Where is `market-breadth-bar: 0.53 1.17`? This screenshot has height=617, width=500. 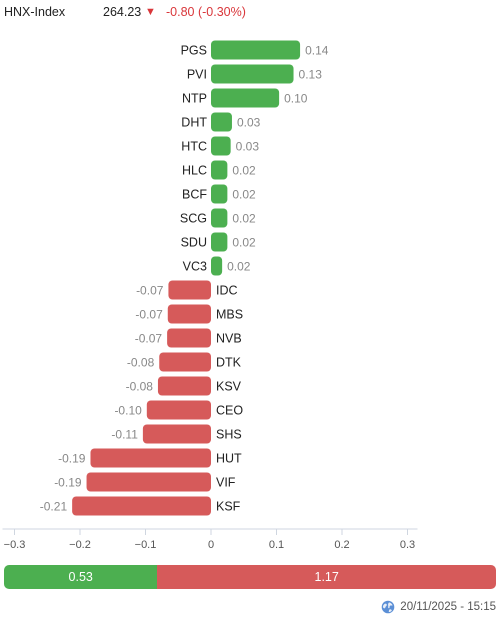
market-breadth-bar: 0.53 1.17 is located at coordinates (250, 577).